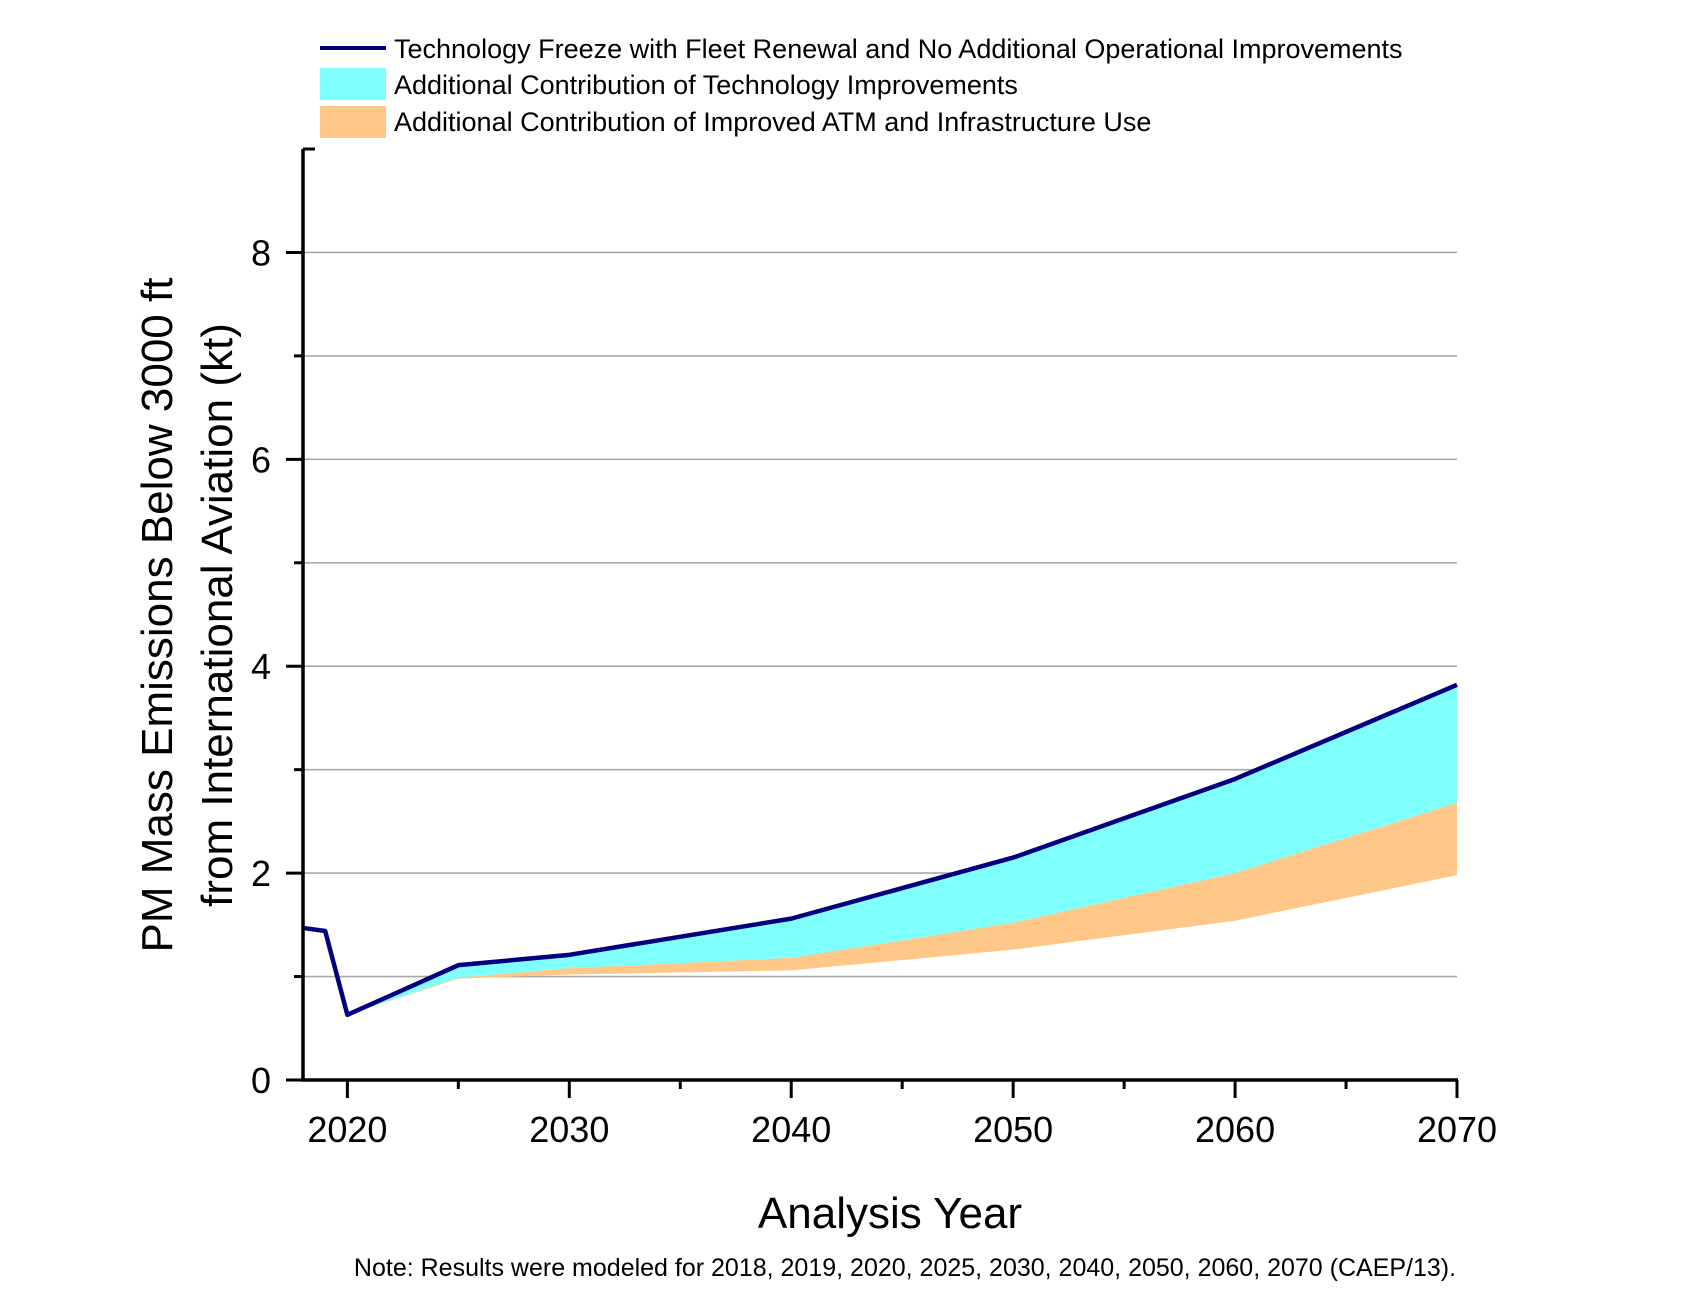 The width and height of the screenshot is (1692, 1296). What do you see at coordinates (353, 122) in the screenshot?
I see `legend-swatch-atm` at bounding box center [353, 122].